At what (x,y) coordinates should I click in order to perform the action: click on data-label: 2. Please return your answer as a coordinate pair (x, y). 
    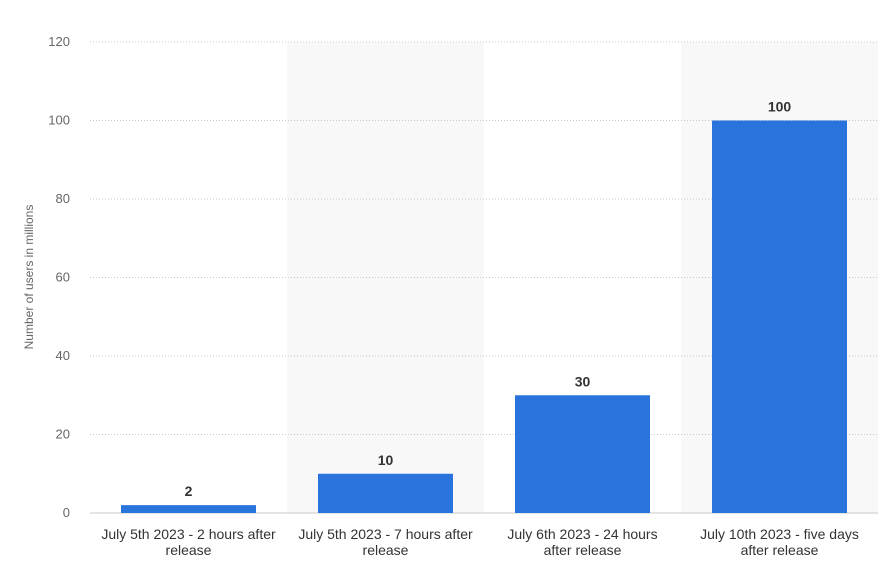
    Looking at the image, I should click on (189, 491).